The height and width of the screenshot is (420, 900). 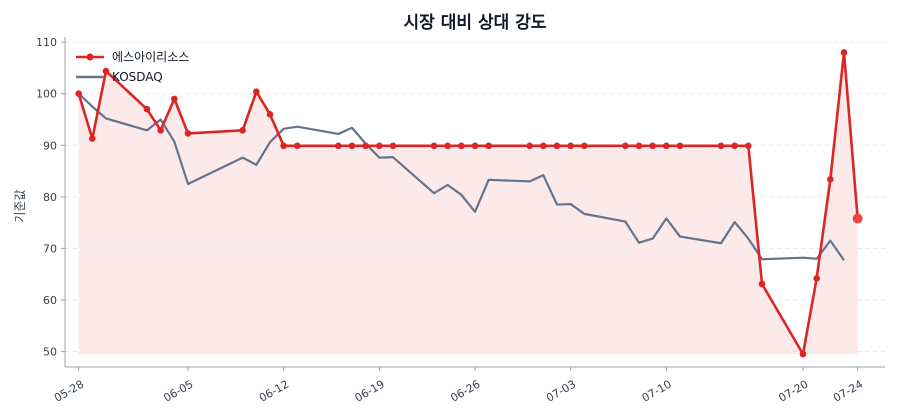 What do you see at coordinates (370, 391) in the screenshot?
I see `x-tick-label: 06-19` at bounding box center [370, 391].